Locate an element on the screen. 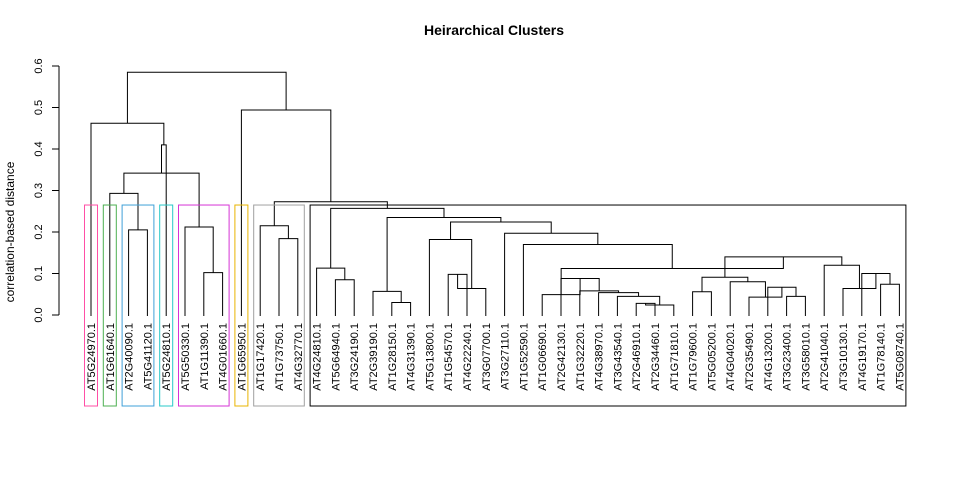  y-axis-label: correlation-based distance is located at coordinates (10, 231).